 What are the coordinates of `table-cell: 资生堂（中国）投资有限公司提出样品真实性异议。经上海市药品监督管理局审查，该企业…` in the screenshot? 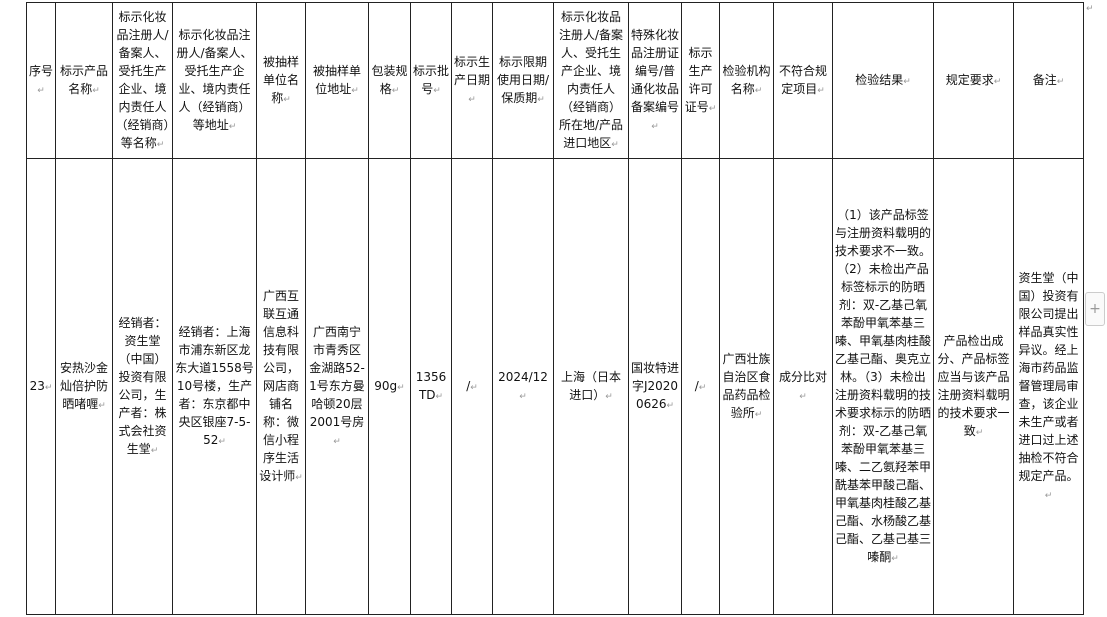 It's located at (1048, 386).